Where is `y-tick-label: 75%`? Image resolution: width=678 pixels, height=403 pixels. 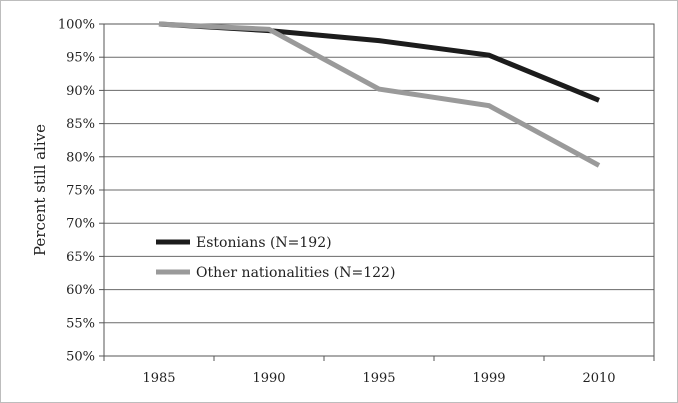
y-tick-label: 75% is located at coordinates (80, 191).